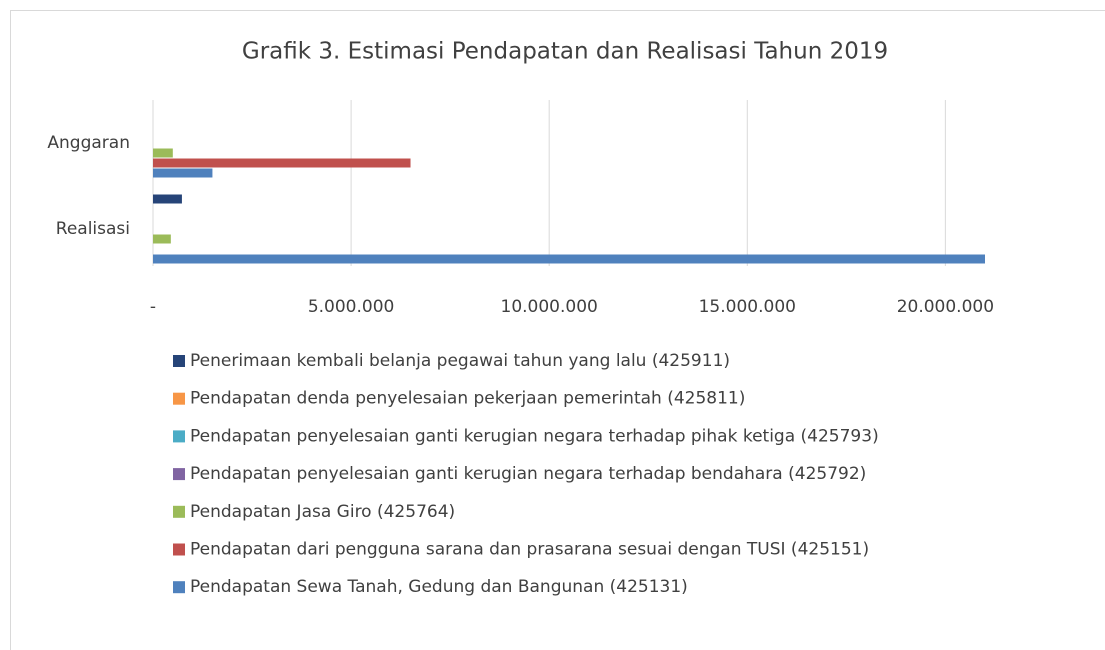 The width and height of the screenshot is (1105, 650). I want to click on y-tick-label: Anggaran, so click(88, 143).